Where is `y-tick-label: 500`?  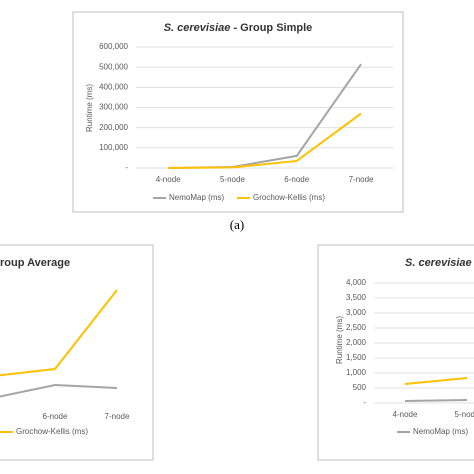
y-tick-label: 500 is located at coordinates (360, 387).